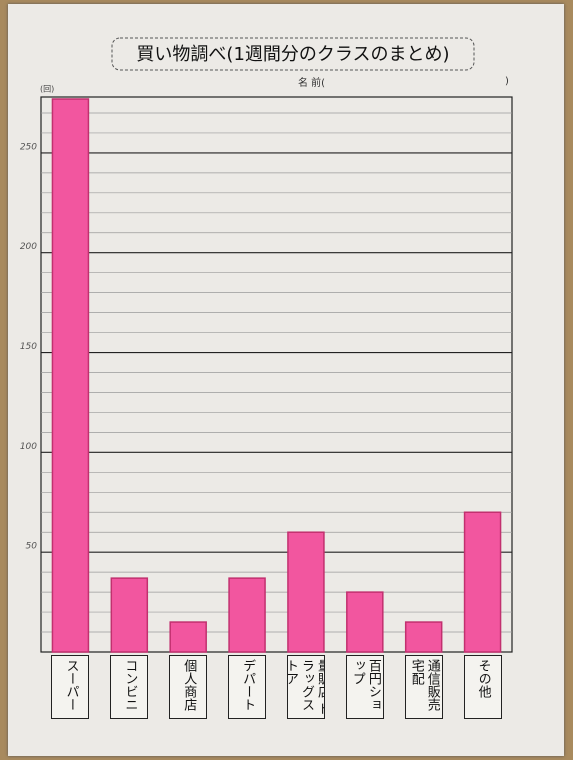 This screenshot has width=573, height=760. I want to click on x-tick-label: 個人商店, so click(188, 687).